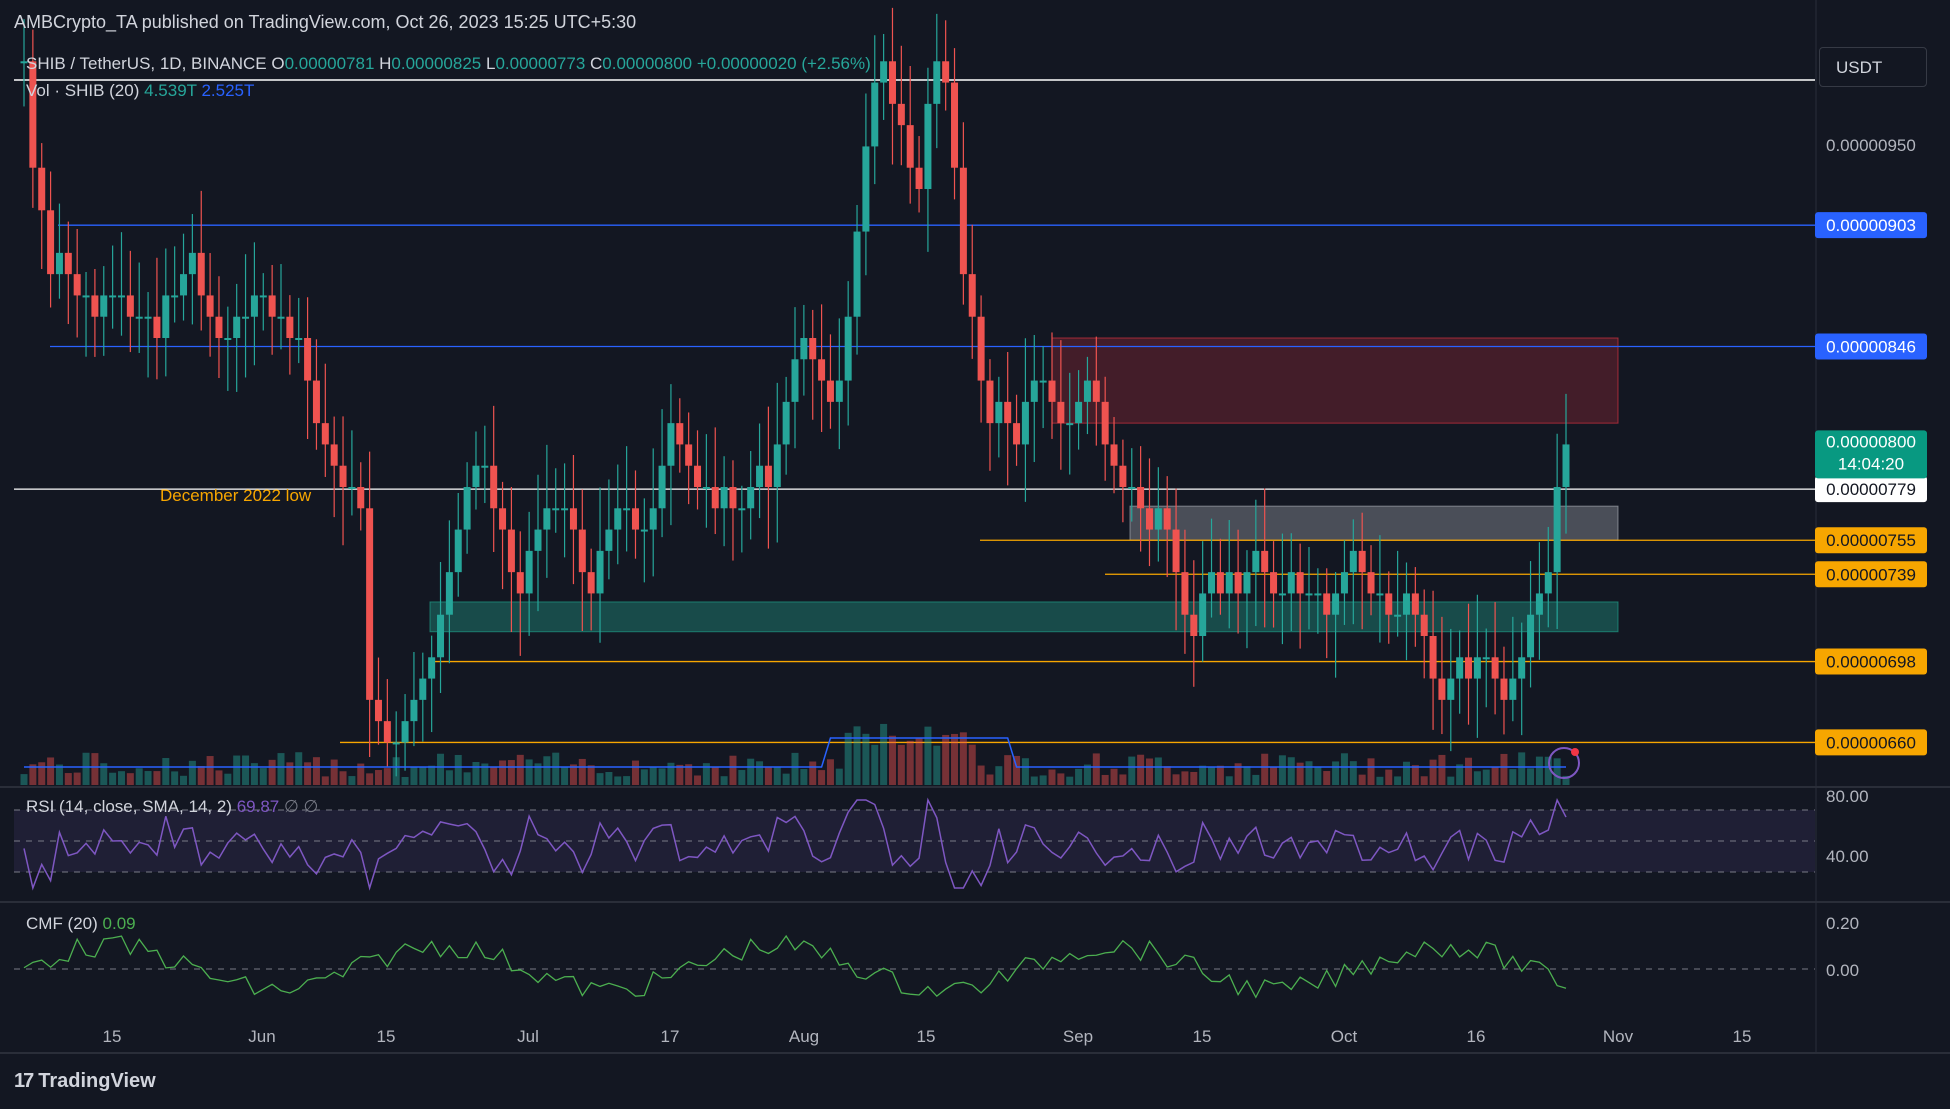 The image size is (1950, 1109). Describe the element at coordinates (129, 806) in the screenshot. I see `rsi-label: RSI (14, close, SMA, 14, 2)` at that location.